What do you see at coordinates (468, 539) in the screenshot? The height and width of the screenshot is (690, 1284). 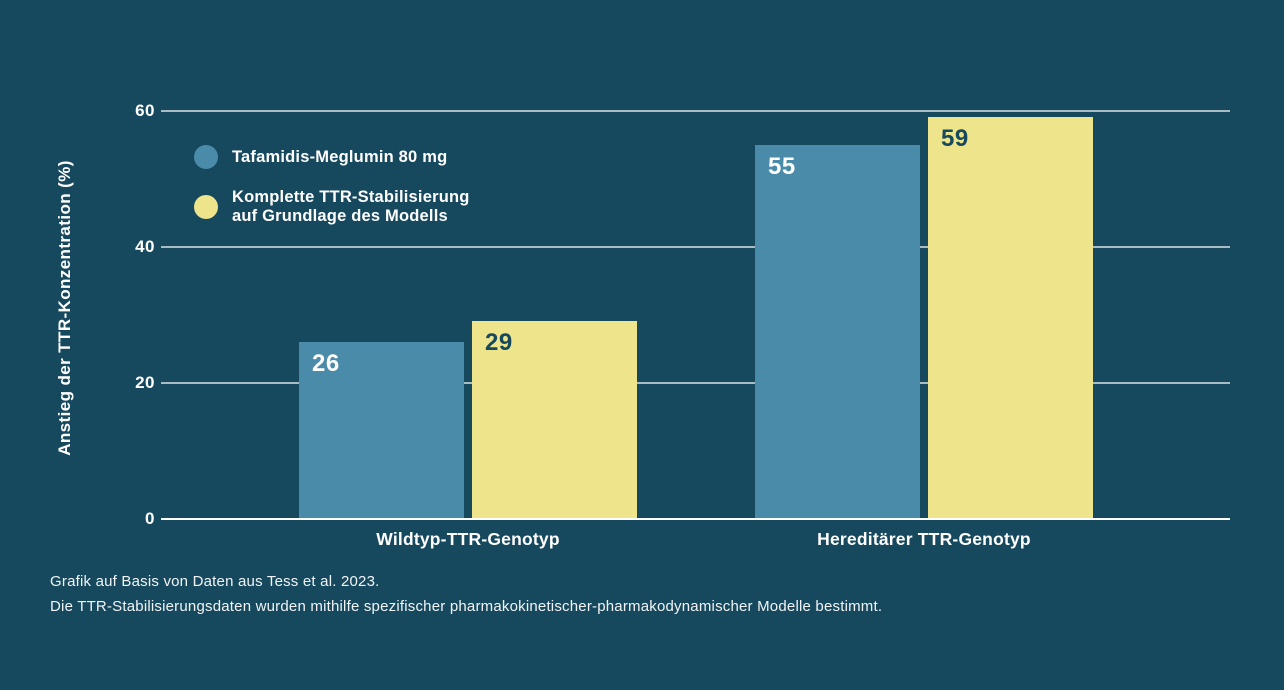 I see `x-axis-label-group0: Wildtyp-TTR-Genotyp` at bounding box center [468, 539].